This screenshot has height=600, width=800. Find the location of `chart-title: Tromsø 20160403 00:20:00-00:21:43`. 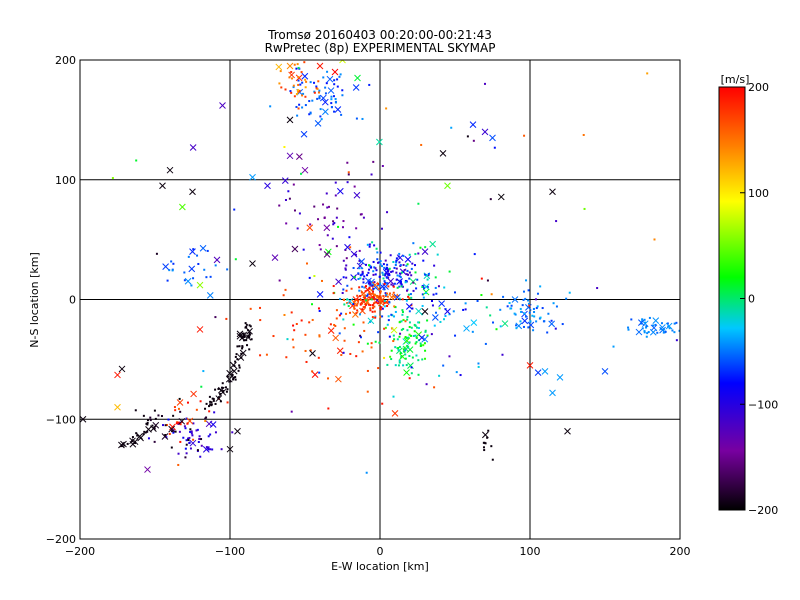

chart-title: Tromsø 20160403 00:20:00-00:21:43 is located at coordinates (380, 35).